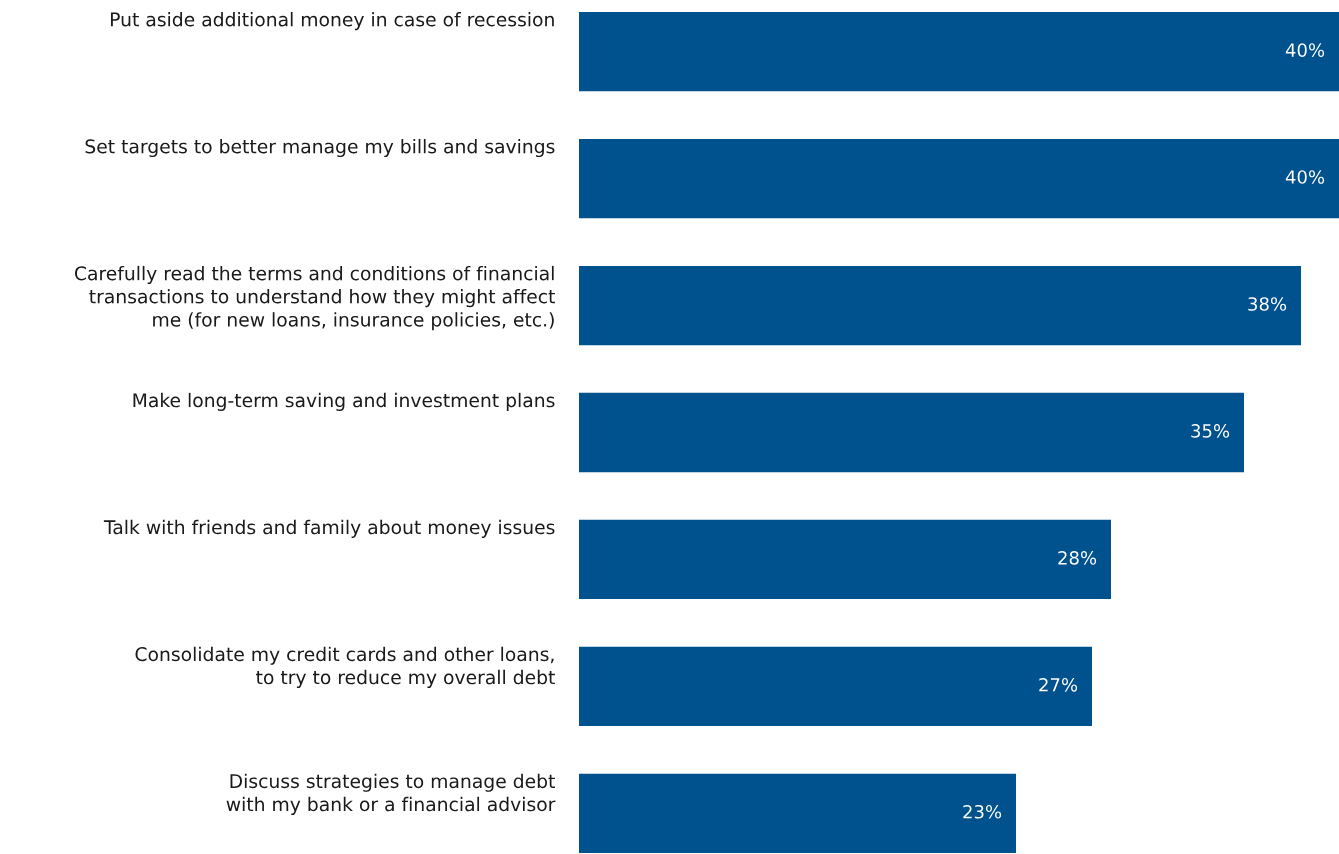  I want to click on y-tick-label: Talk with friends and family about money issues, so click(329, 528).